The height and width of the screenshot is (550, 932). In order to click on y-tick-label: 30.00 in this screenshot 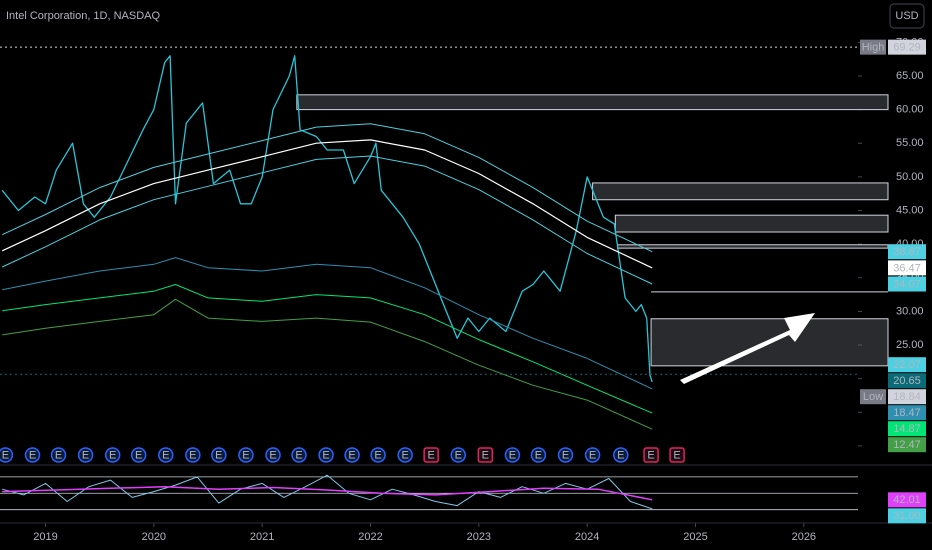, I will do `click(910, 311)`.